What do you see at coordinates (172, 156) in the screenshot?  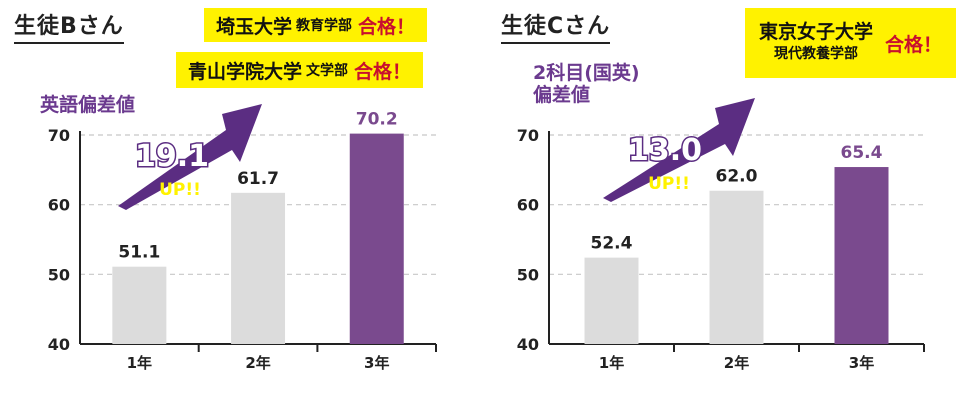 I see `gain-number: 19.1` at bounding box center [172, 156].